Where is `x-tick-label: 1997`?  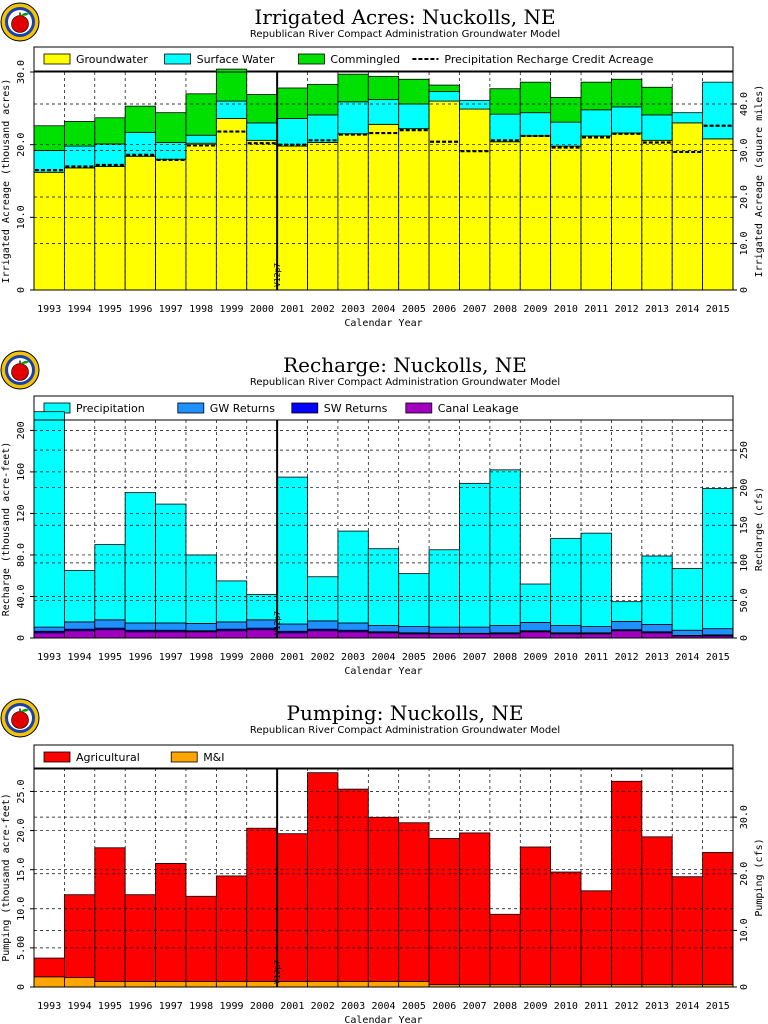 x-tick-label: 1997 is located at coordinates (171, 657).